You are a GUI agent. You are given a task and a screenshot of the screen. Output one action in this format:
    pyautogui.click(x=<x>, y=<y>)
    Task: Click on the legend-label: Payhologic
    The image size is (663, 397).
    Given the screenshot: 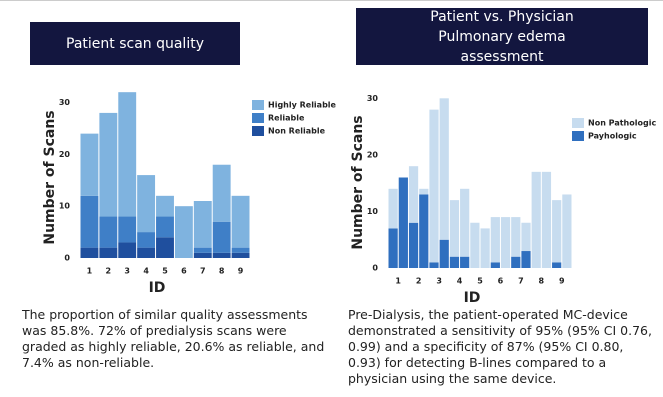 What is the action you would take?
    pyautogui.click(x=612, y=136)
    